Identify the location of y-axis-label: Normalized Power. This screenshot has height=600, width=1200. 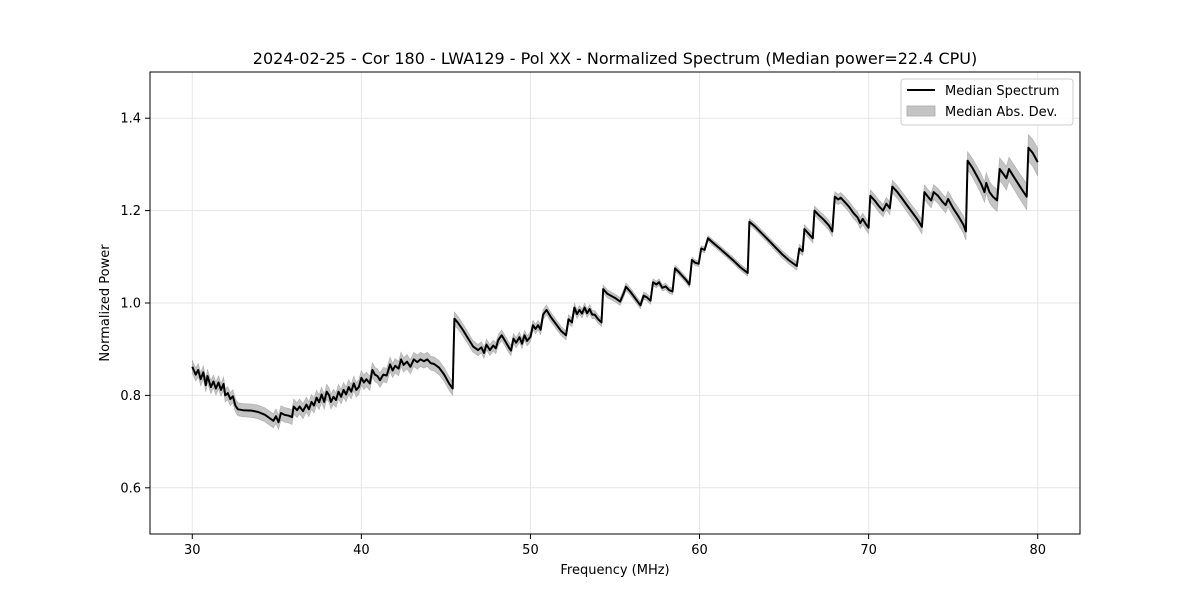
(105, 303).